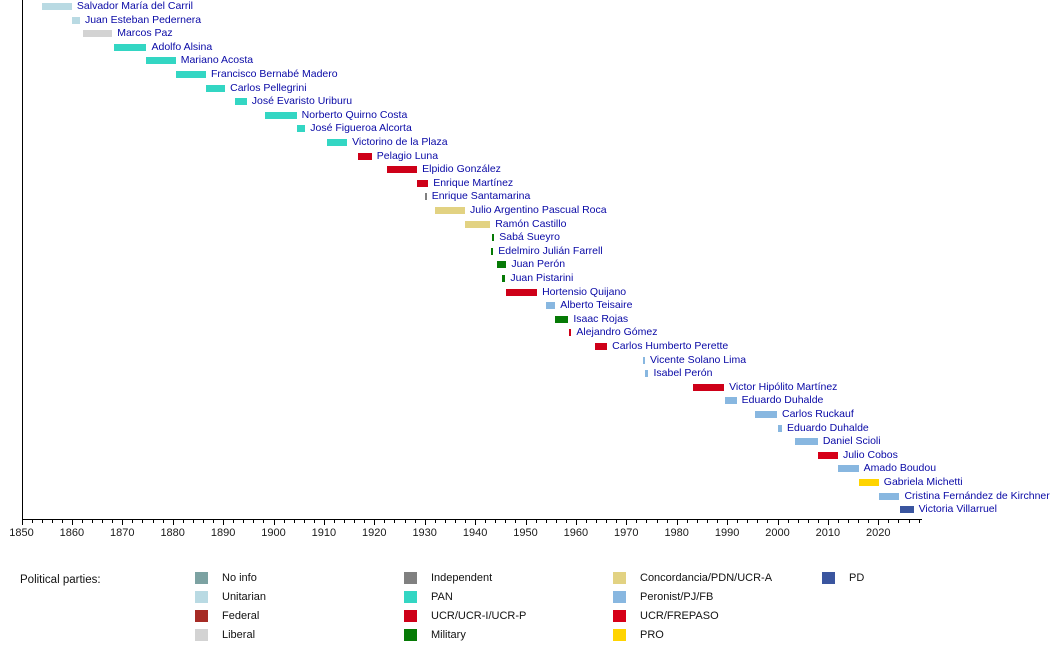 The image size is (1050, 671). I want to click on x-axis-tick-label: 1900, so click(273, 533).